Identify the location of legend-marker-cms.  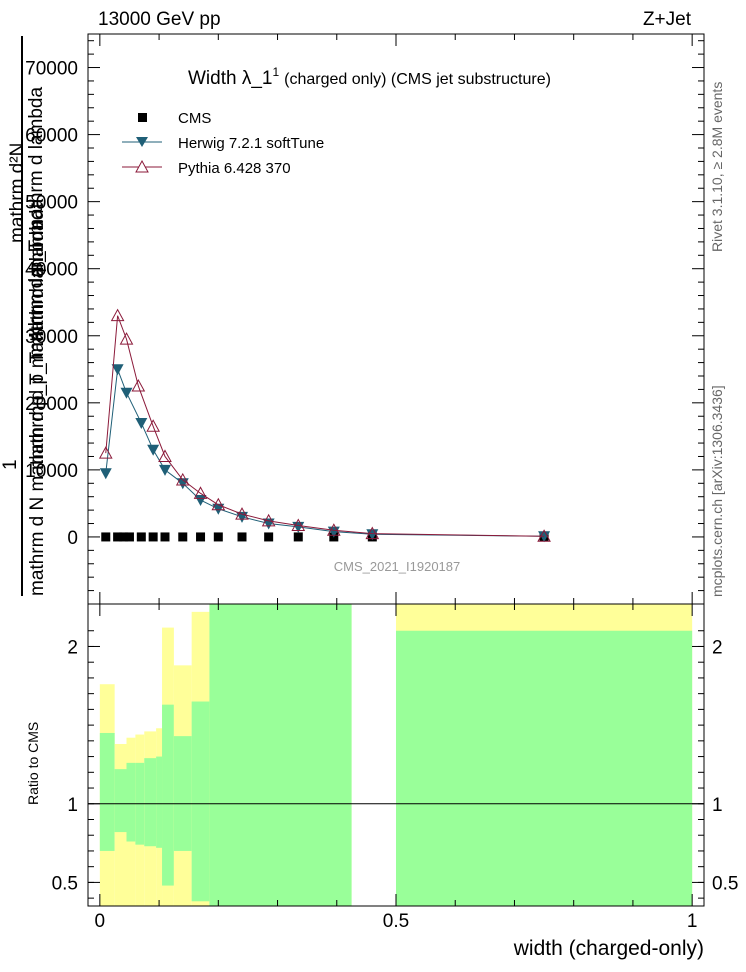
(142, 117).